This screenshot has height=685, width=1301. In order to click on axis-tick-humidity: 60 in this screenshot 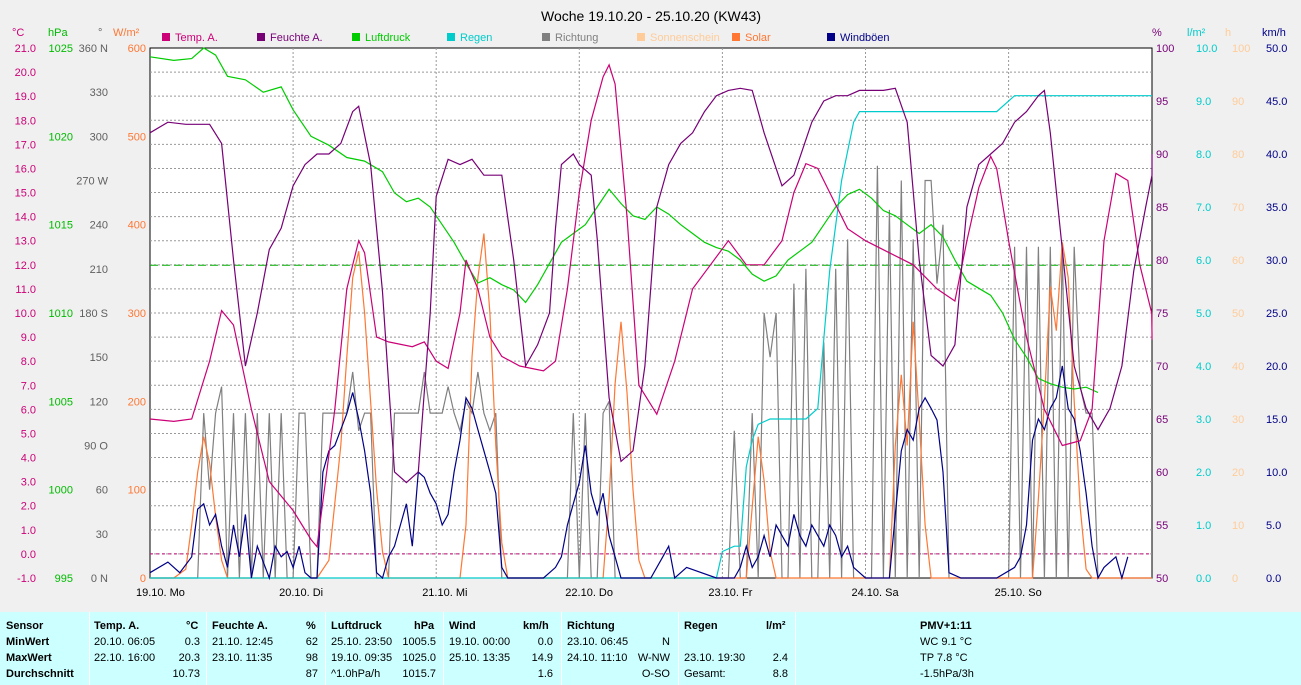, I will do `click(1162, 473)`.